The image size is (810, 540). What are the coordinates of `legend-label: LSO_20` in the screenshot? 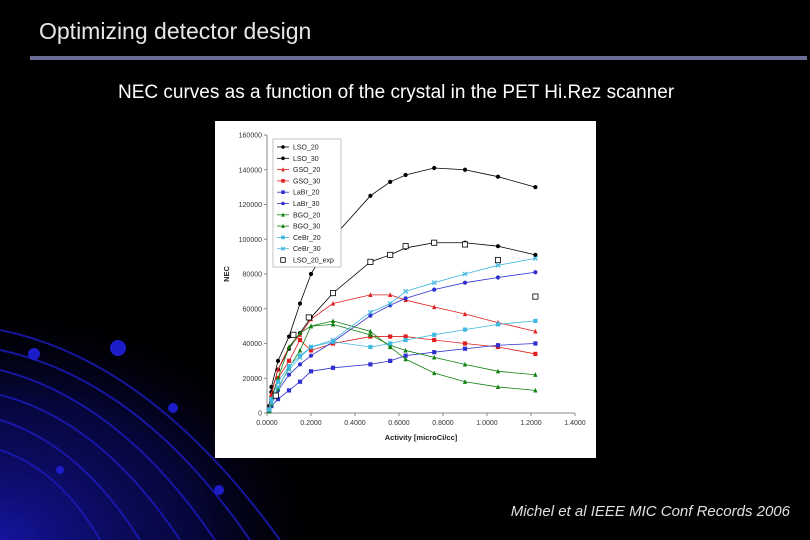 It's located at (306, 148).